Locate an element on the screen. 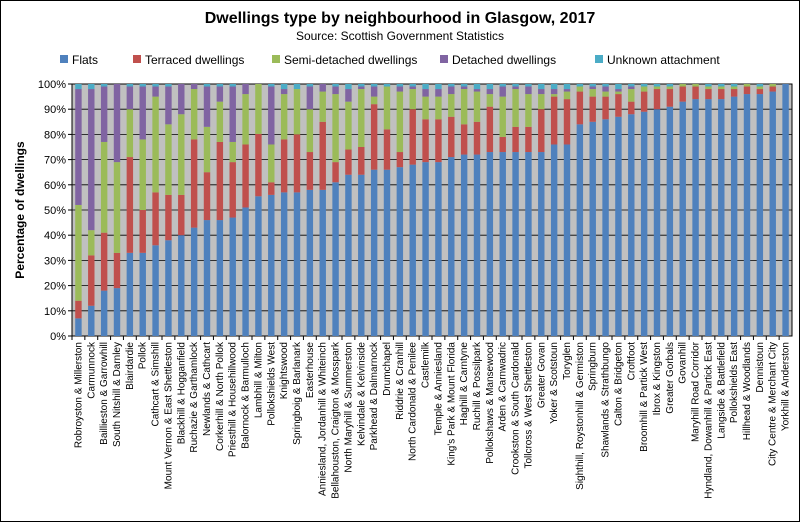  category-label: Pollokshaws & Mansewood is located at coordinates (490, 403).